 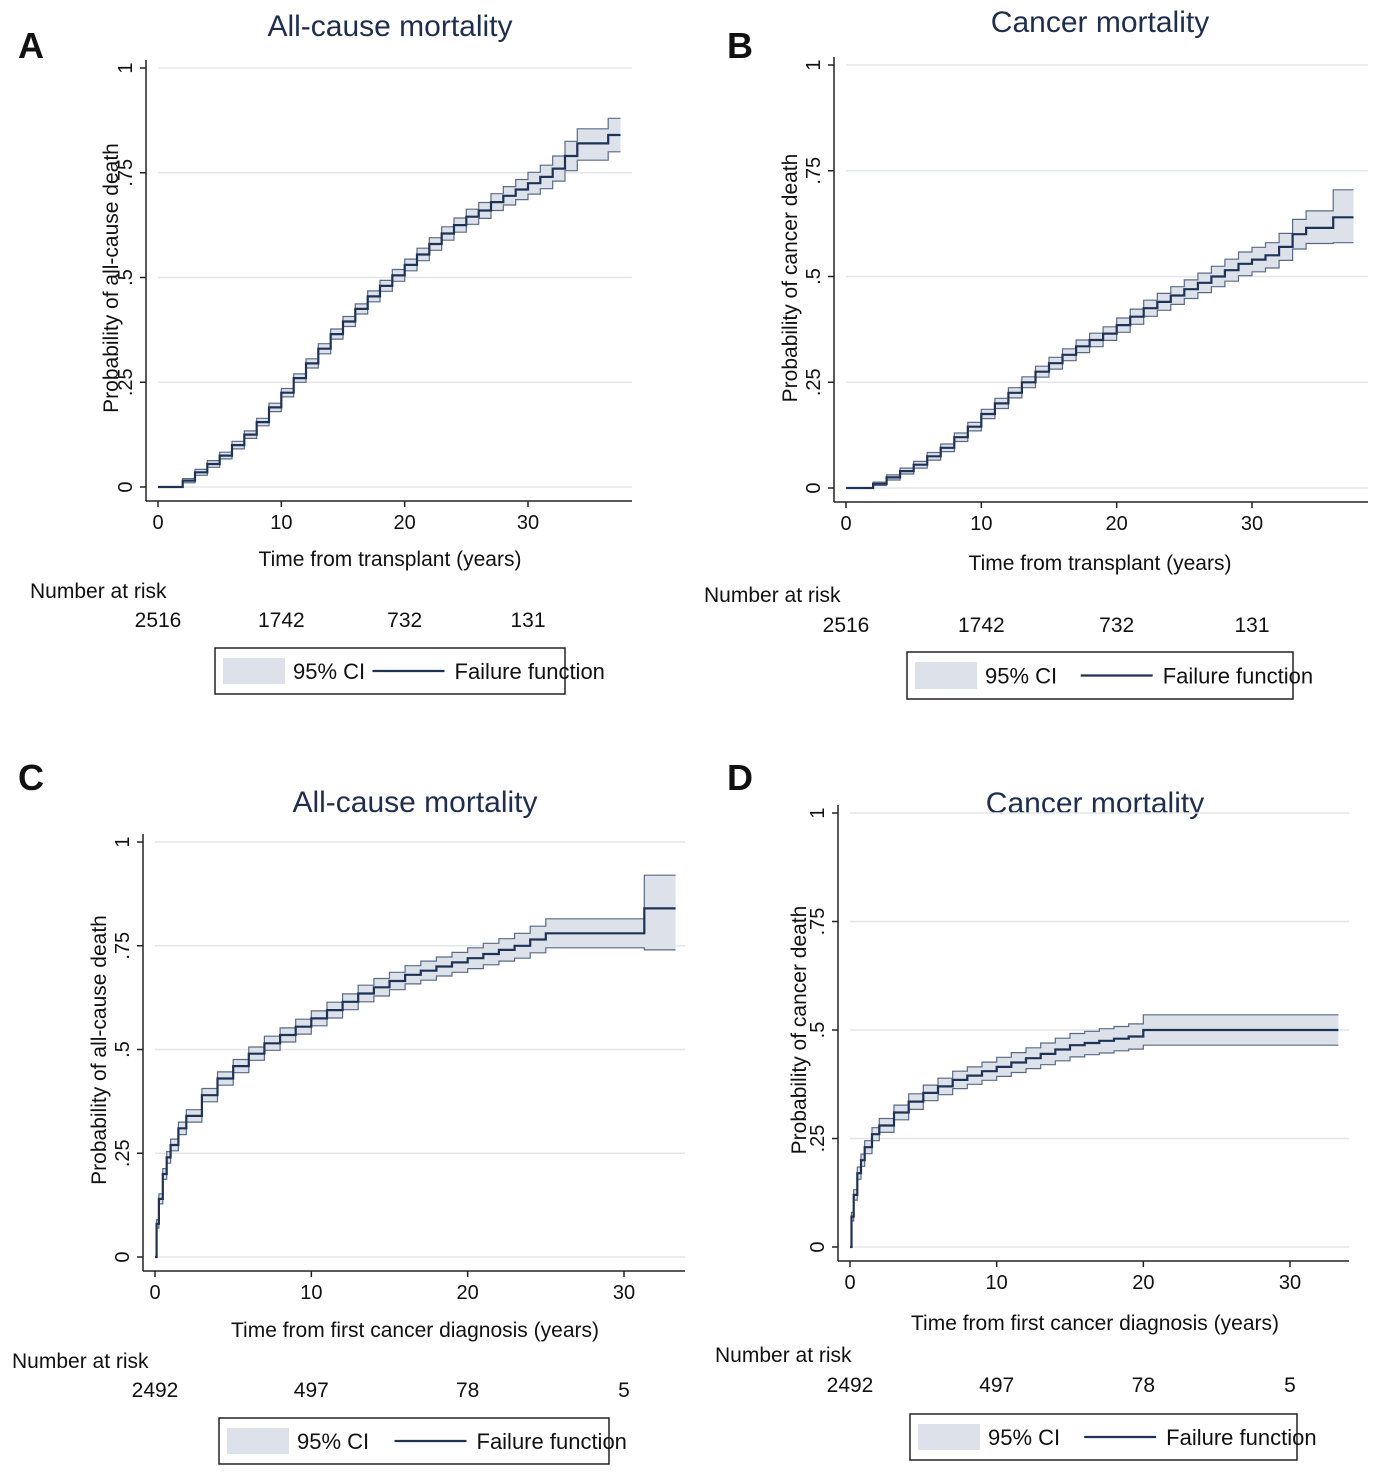 I want to click on panel-letter: B, so click(x=740, y=45).